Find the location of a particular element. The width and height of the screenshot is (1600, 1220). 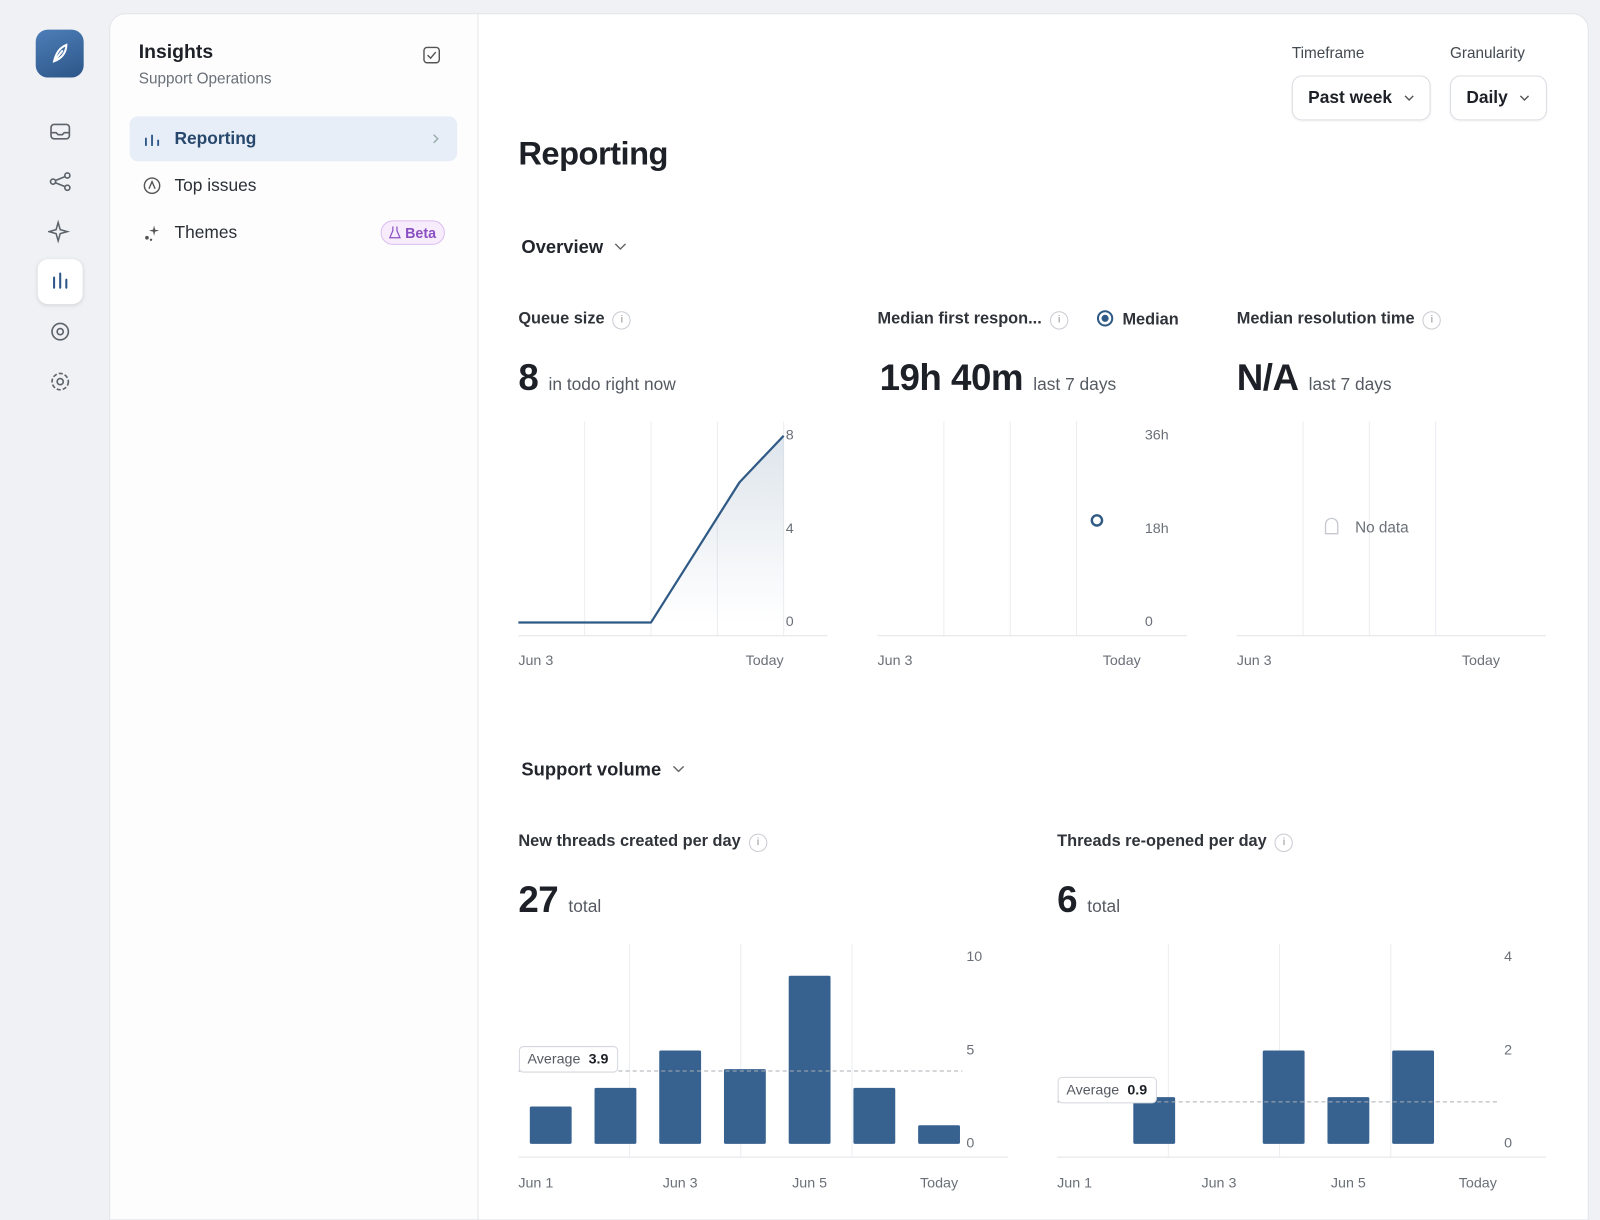

stat-note: in todo right now is located at coordinates (612, 384).